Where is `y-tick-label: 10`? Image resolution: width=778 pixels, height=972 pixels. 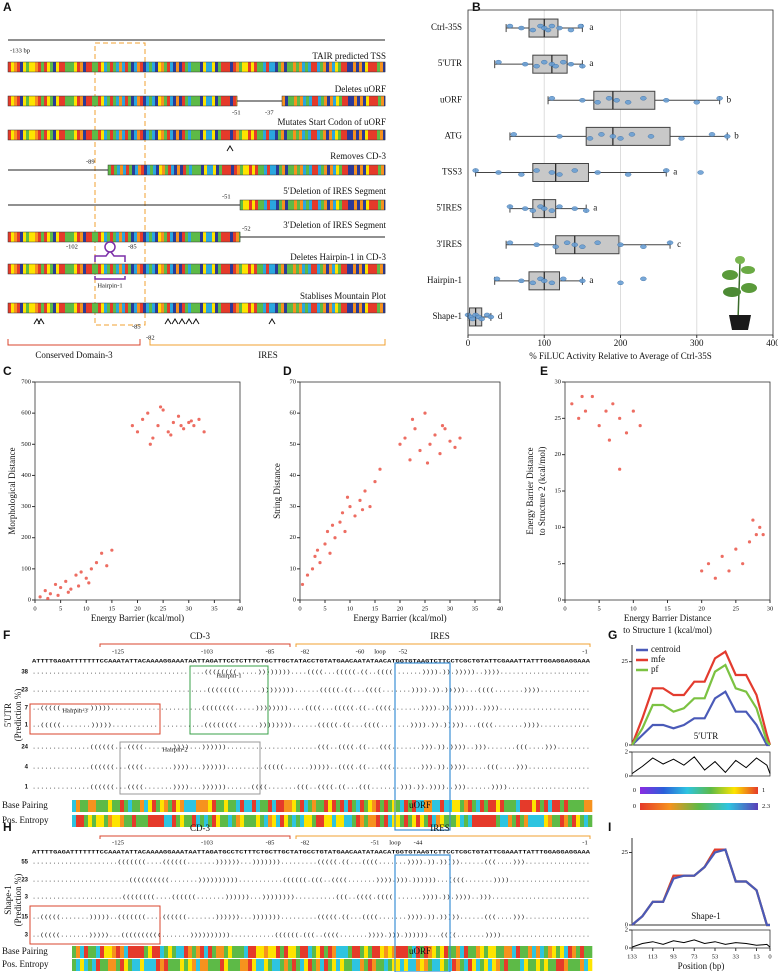
y-tick-label: 10 is located at coordinates (293, 568).